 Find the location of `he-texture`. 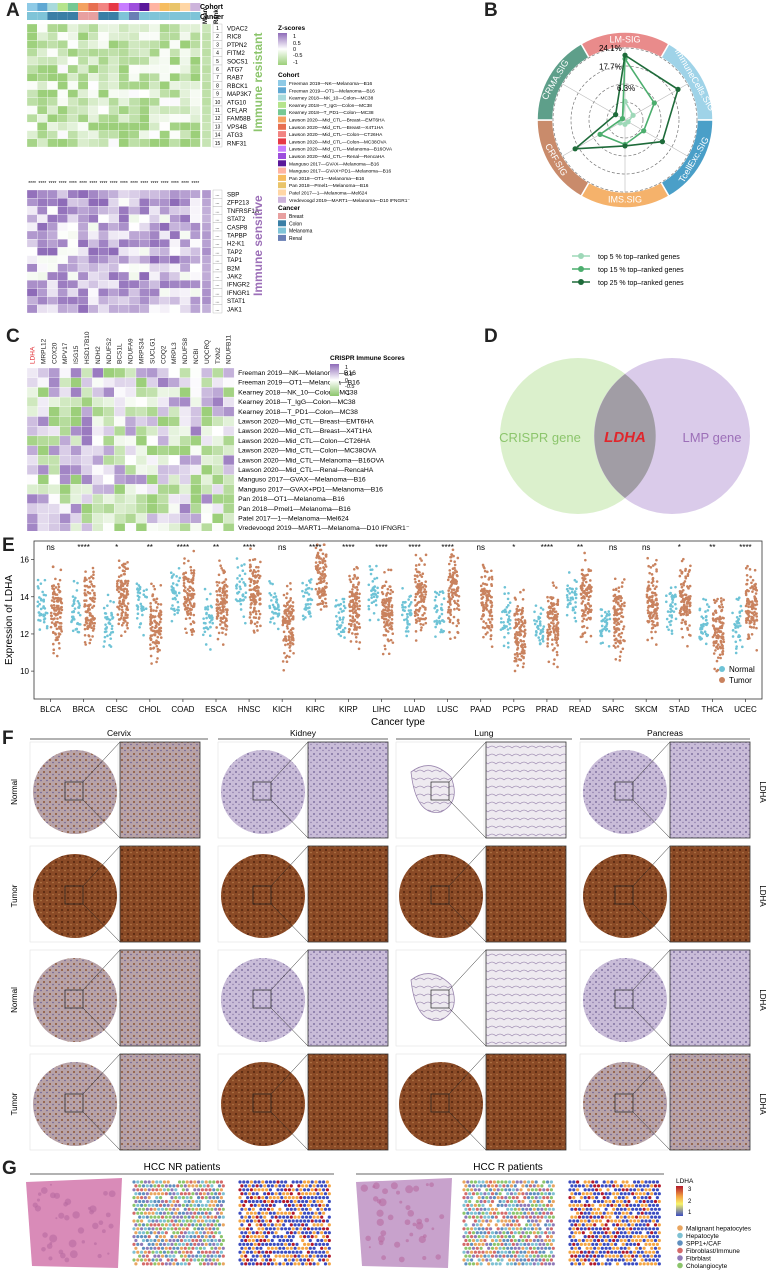

he-texture is located at coordinates (105, 1193).